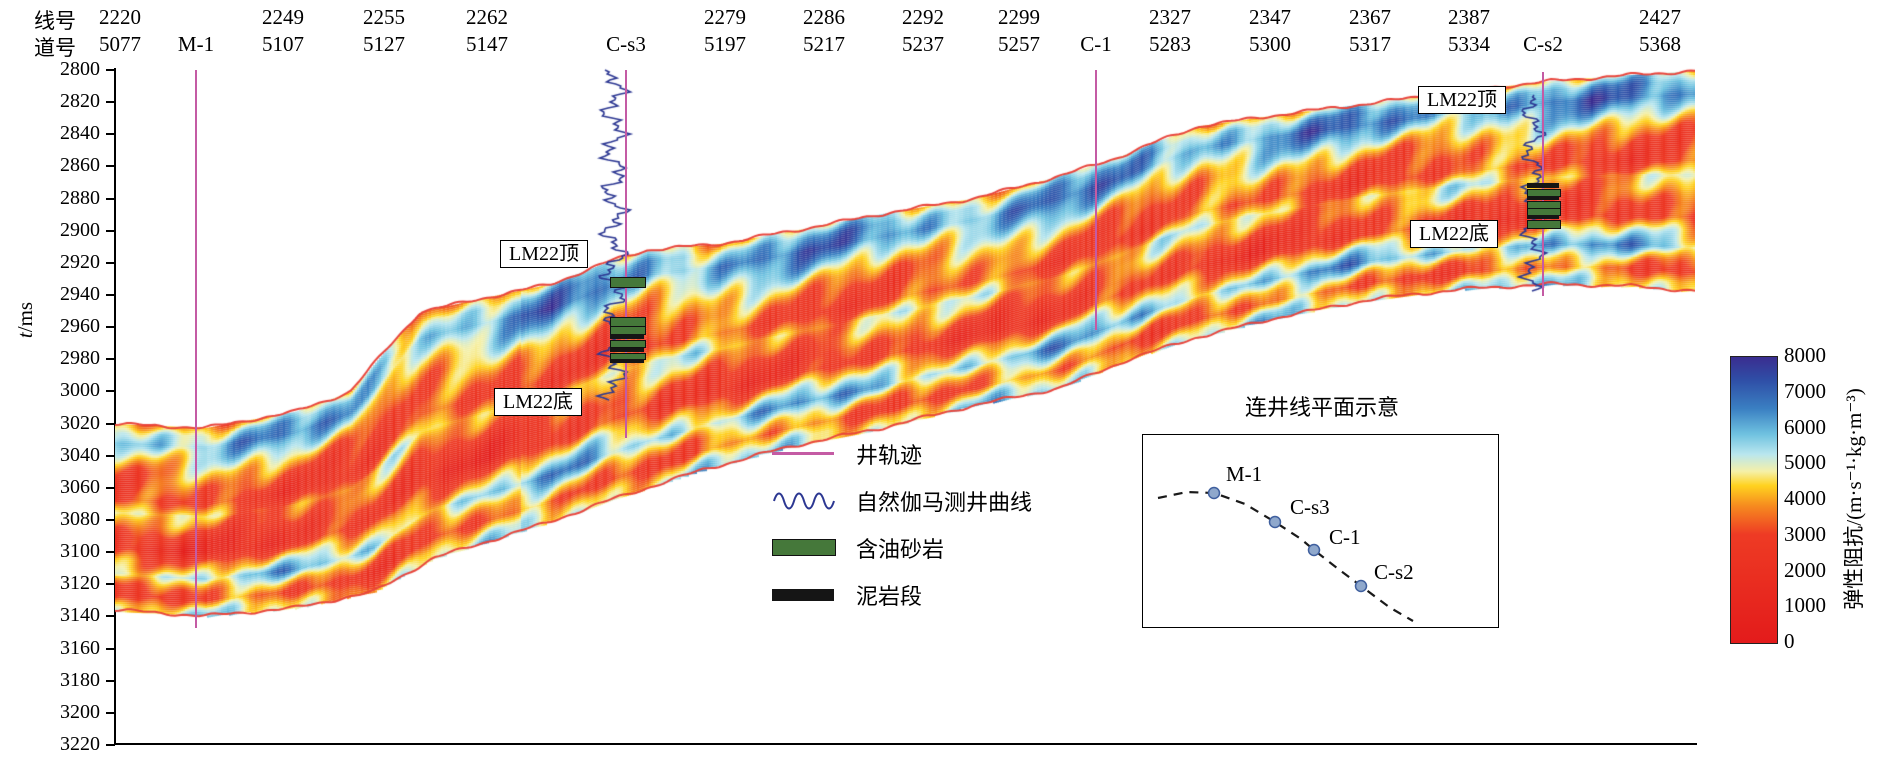  What do you see at coordinates (538, 402) in the screenshot?
I see `horizon-label-1: LM22底` at bounding box center [538, 402].